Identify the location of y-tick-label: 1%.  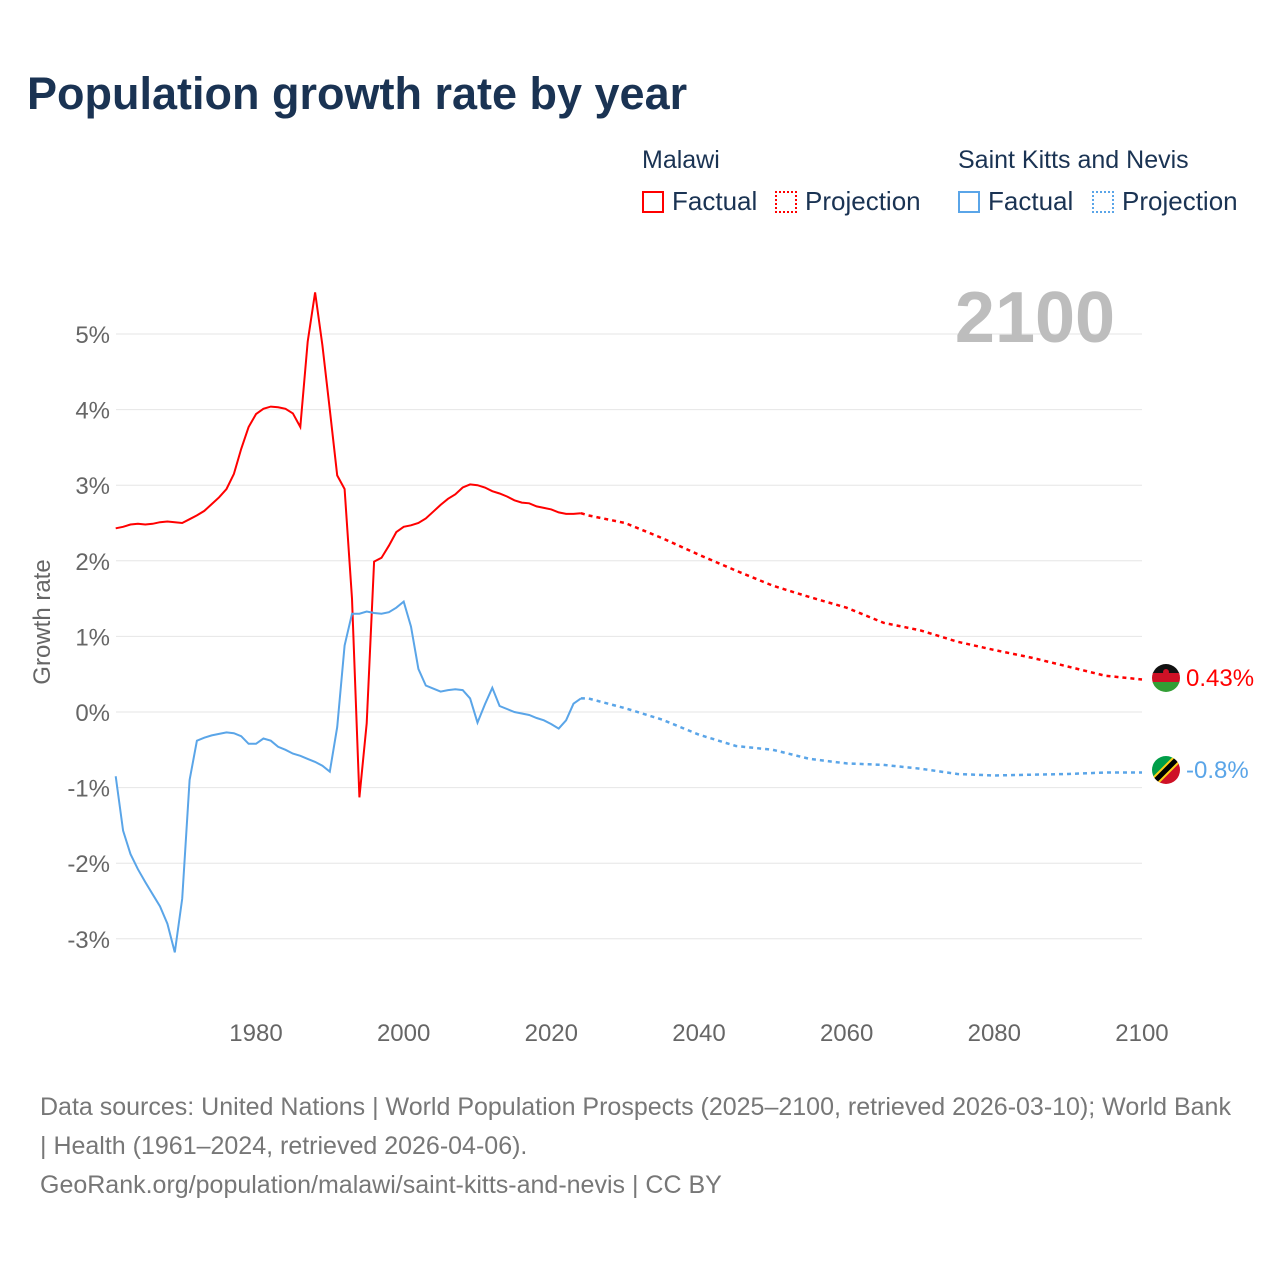
(92, 637).